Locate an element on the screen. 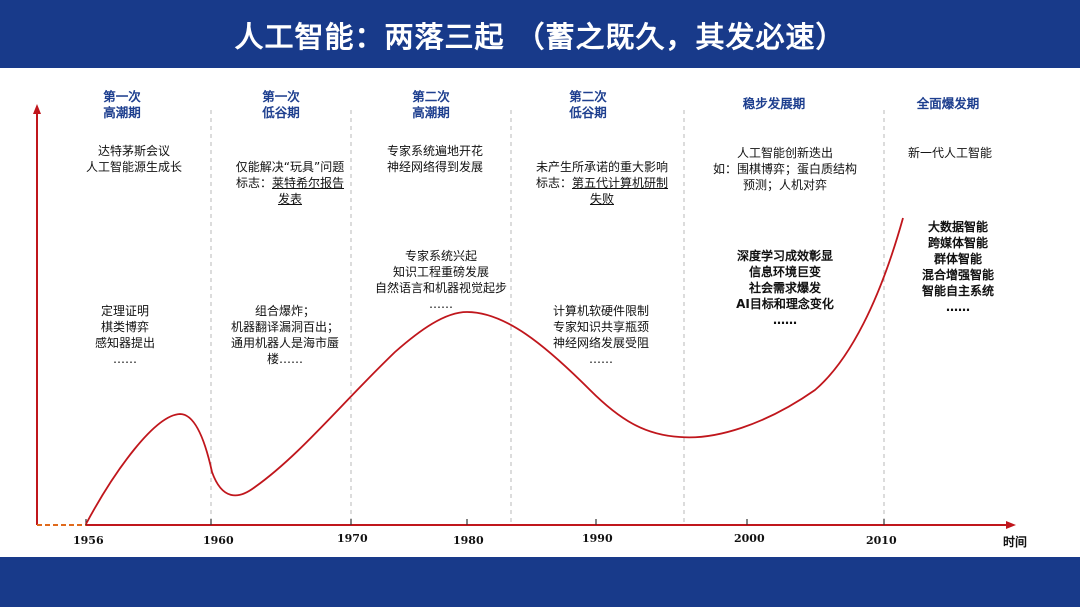 Image resolution: width=1080 pixels, height=607 pixels. x-tick-label: 1960 is located at coordinates (218, 540).